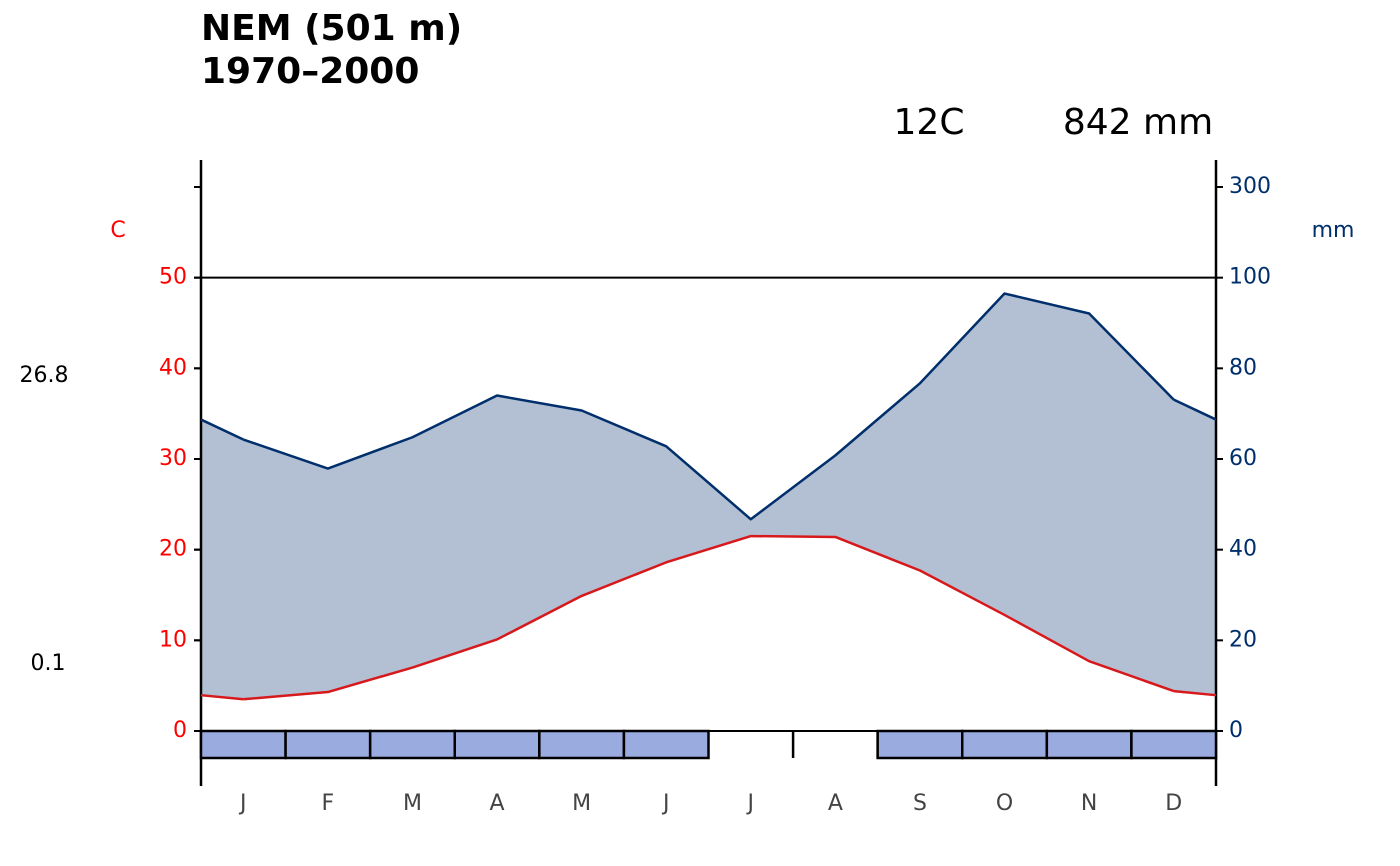 Image resolution: width=1400 pixels, height=866 pixels. I want to click on y-tick-label: 50, so click(173, 277).